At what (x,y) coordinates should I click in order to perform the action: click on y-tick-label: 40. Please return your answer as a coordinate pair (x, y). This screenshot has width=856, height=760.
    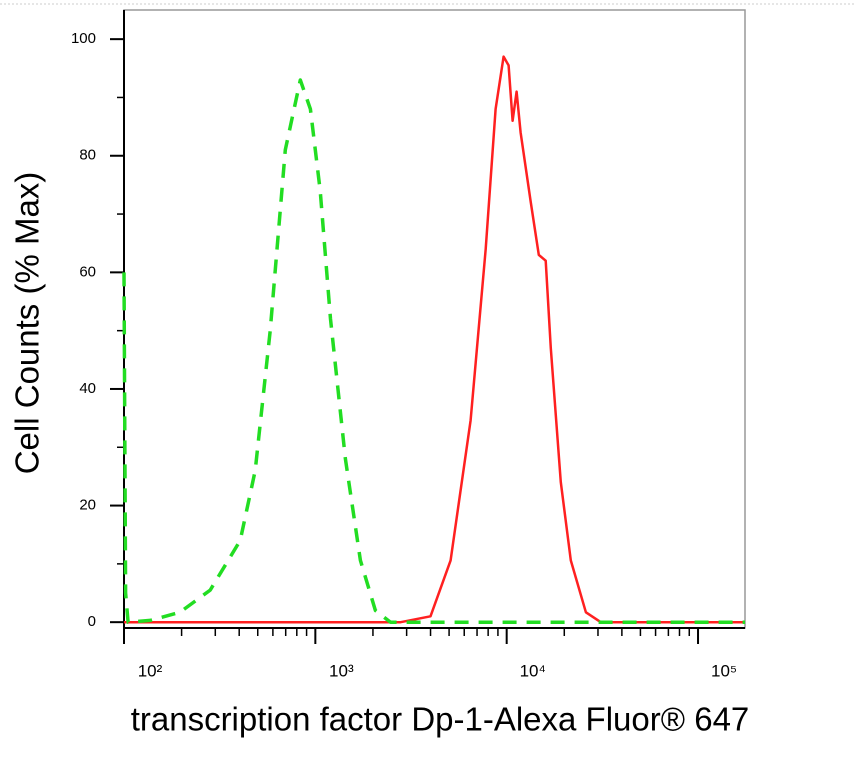
    Looking at the image, I should click on (87, 388).